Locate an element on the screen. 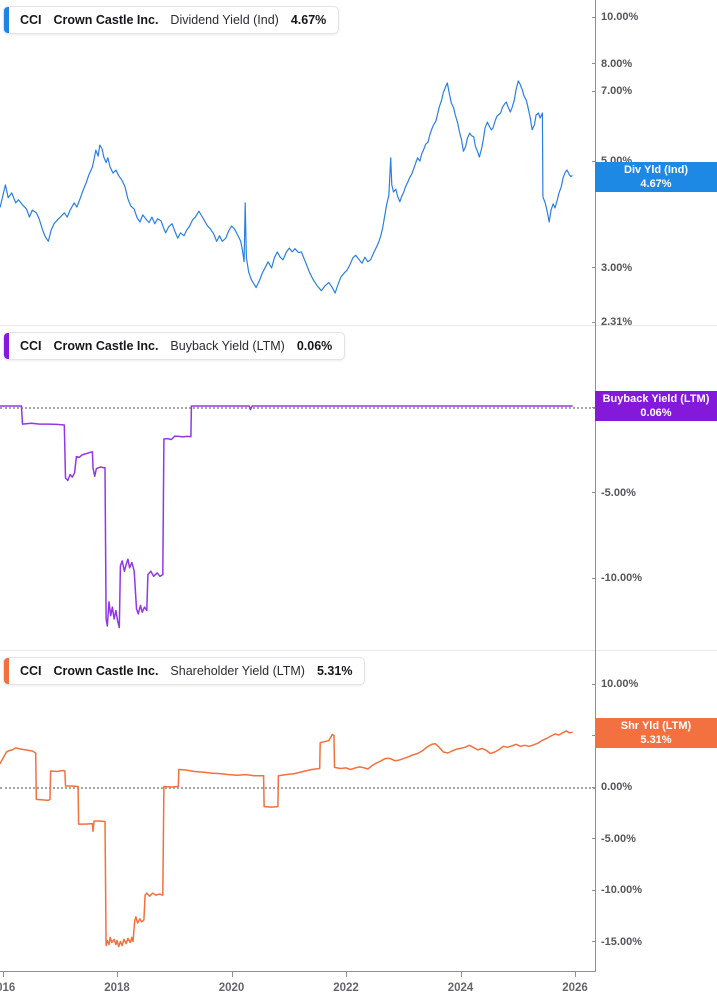 The width and height of the screenshot is (717, 1005). y-tick-0.00%: 0.00% is located at coordinates (612, 787).